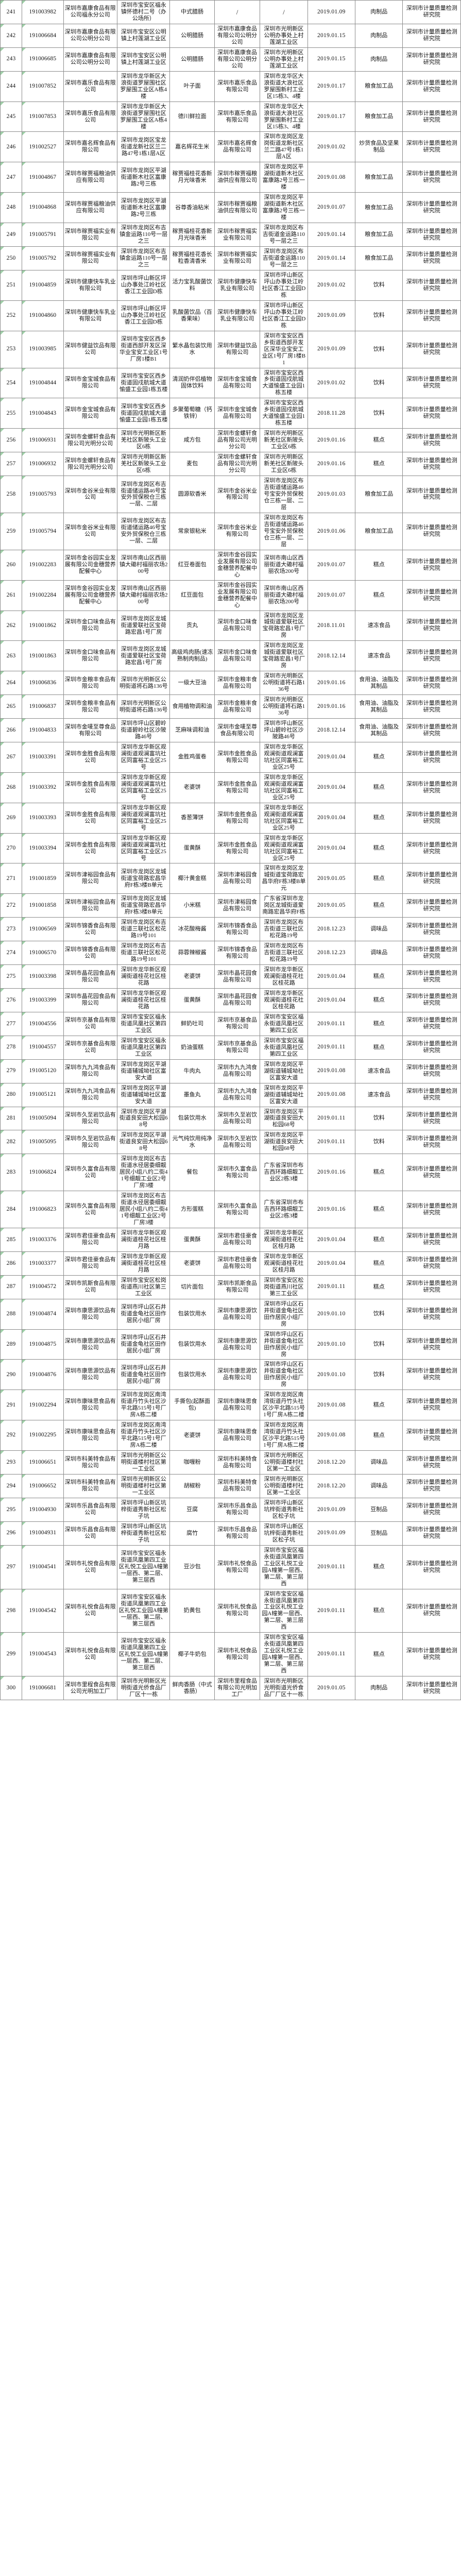 The height and width of the screenshot is (2576, 461). What do you see at coordinates (11, 258) in the screenshot?
I see `cell-no: 250` at bounding box center [11, 258].